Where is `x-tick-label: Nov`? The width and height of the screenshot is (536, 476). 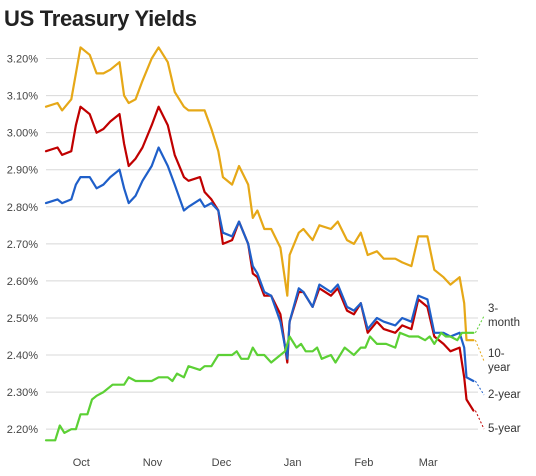
x-tick-label: Nov is located at coordinates (153, 463).